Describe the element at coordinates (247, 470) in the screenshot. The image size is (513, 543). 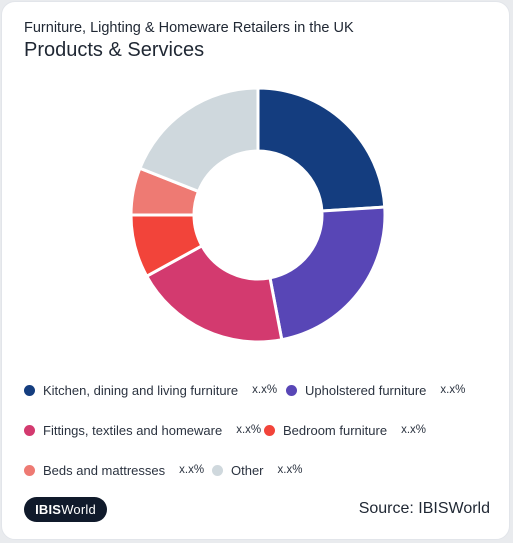
I see `legend-label-other: Other` at that location.